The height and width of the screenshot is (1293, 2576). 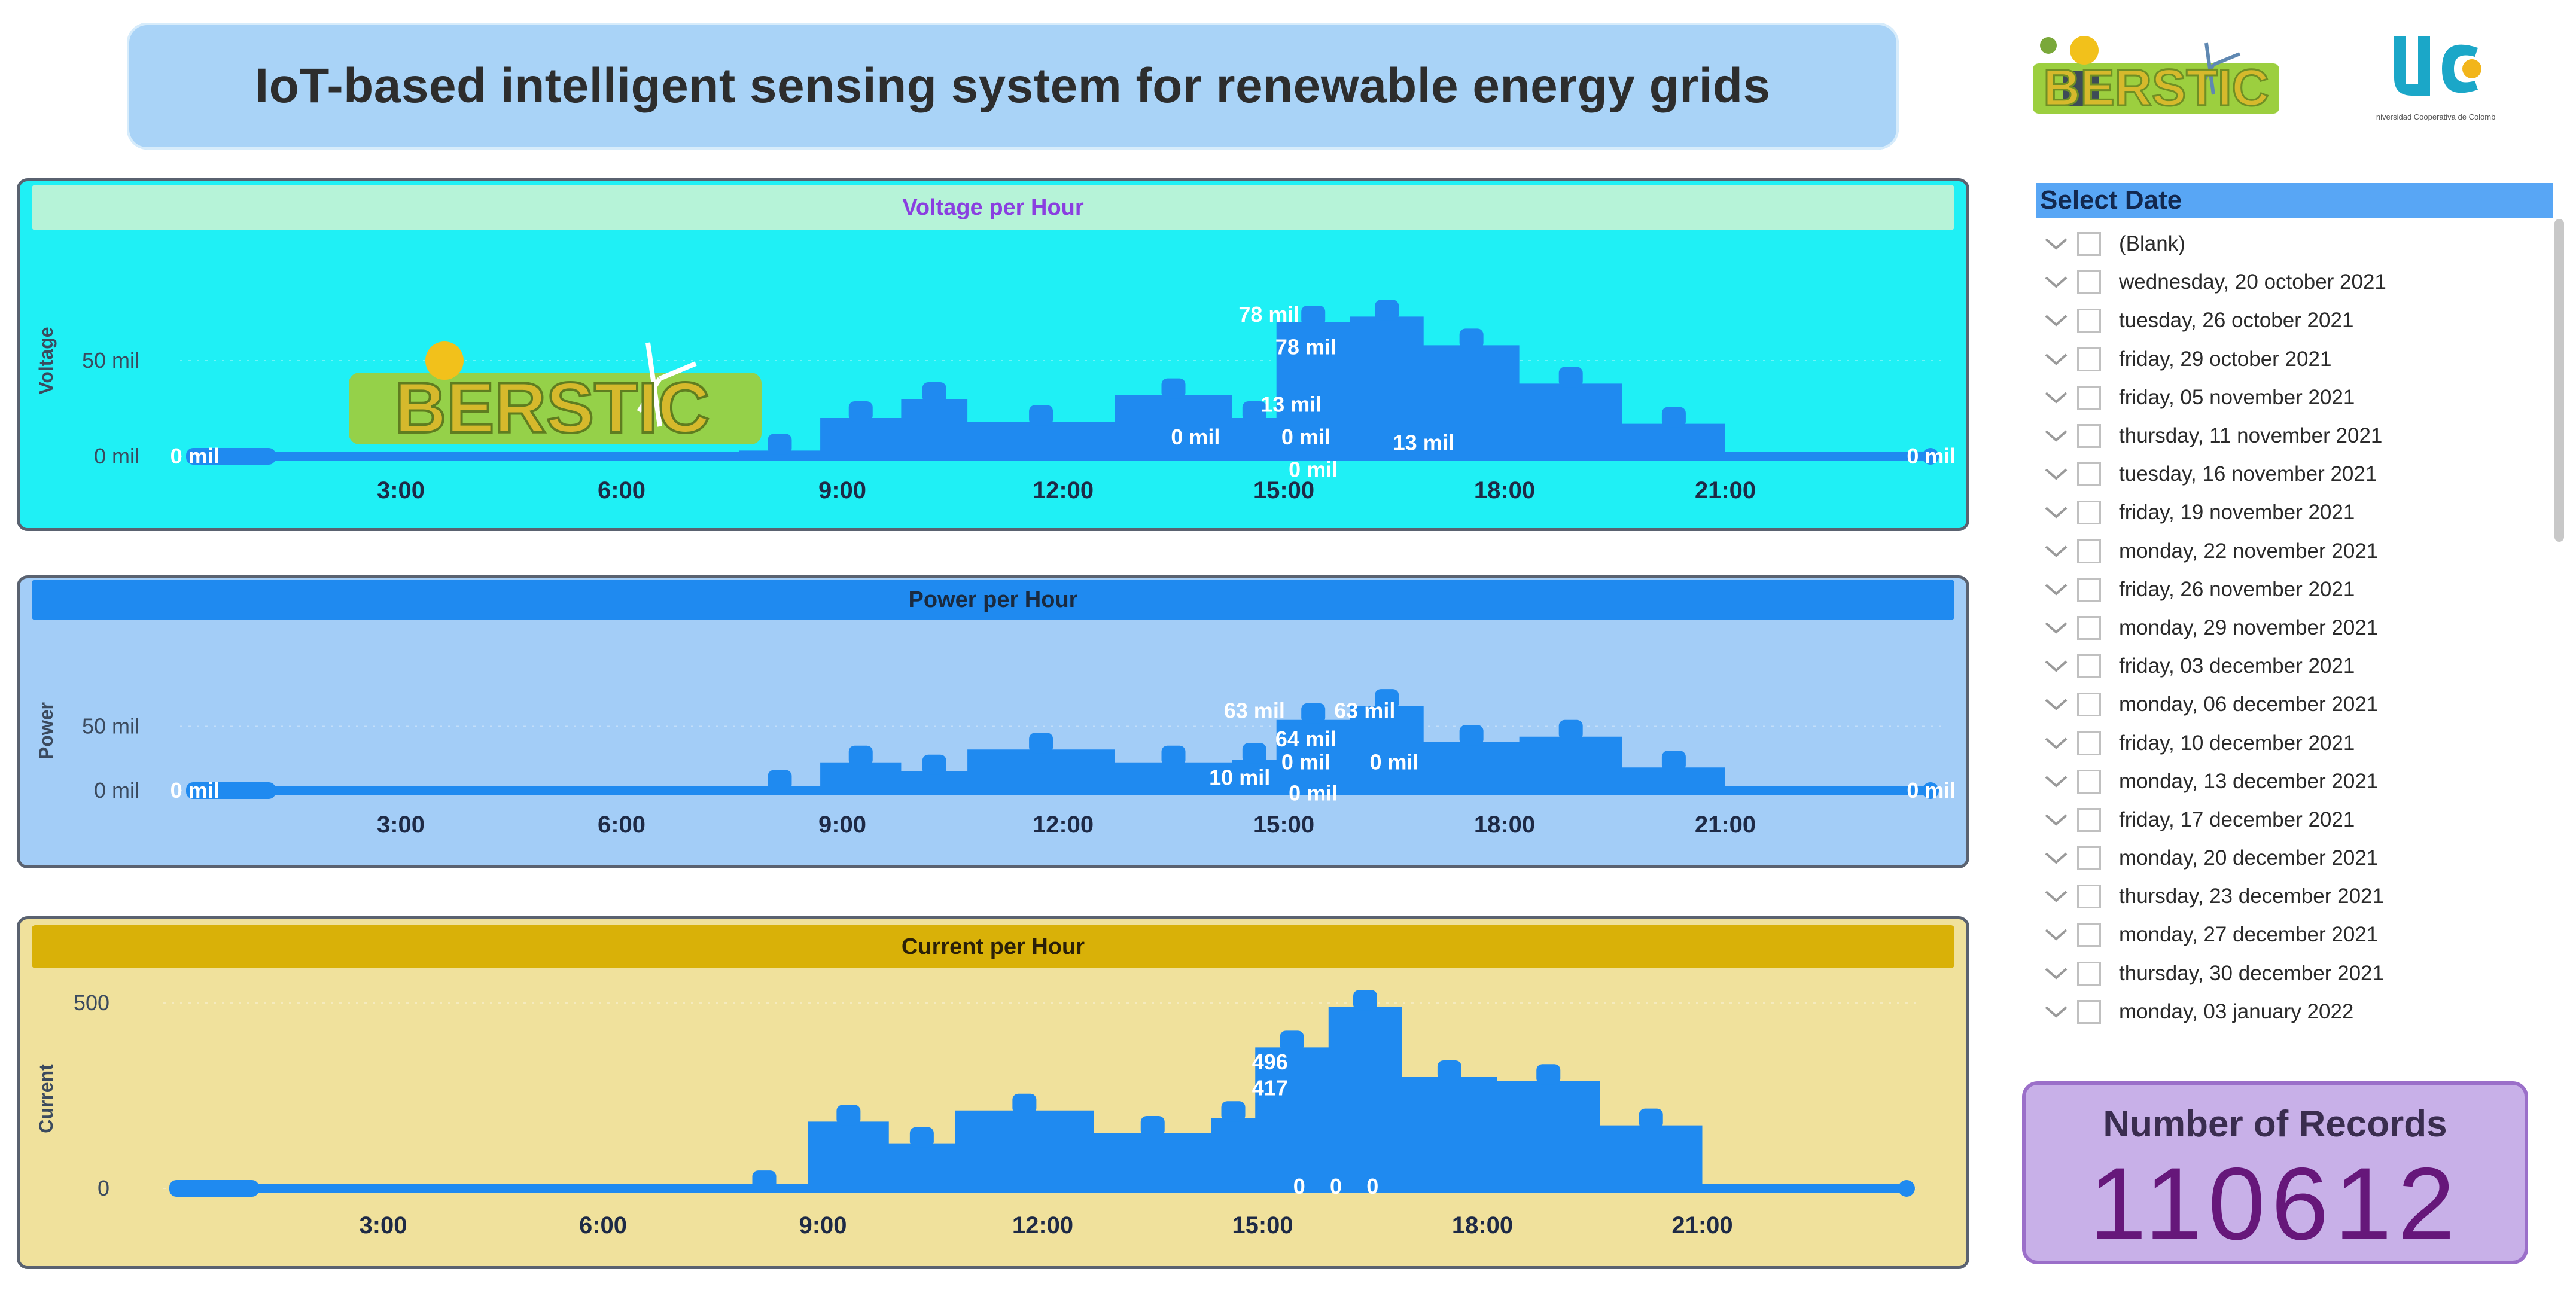 I want to click on slicer-item: friday, 05 november 2021, so click(x=2293, y=398).